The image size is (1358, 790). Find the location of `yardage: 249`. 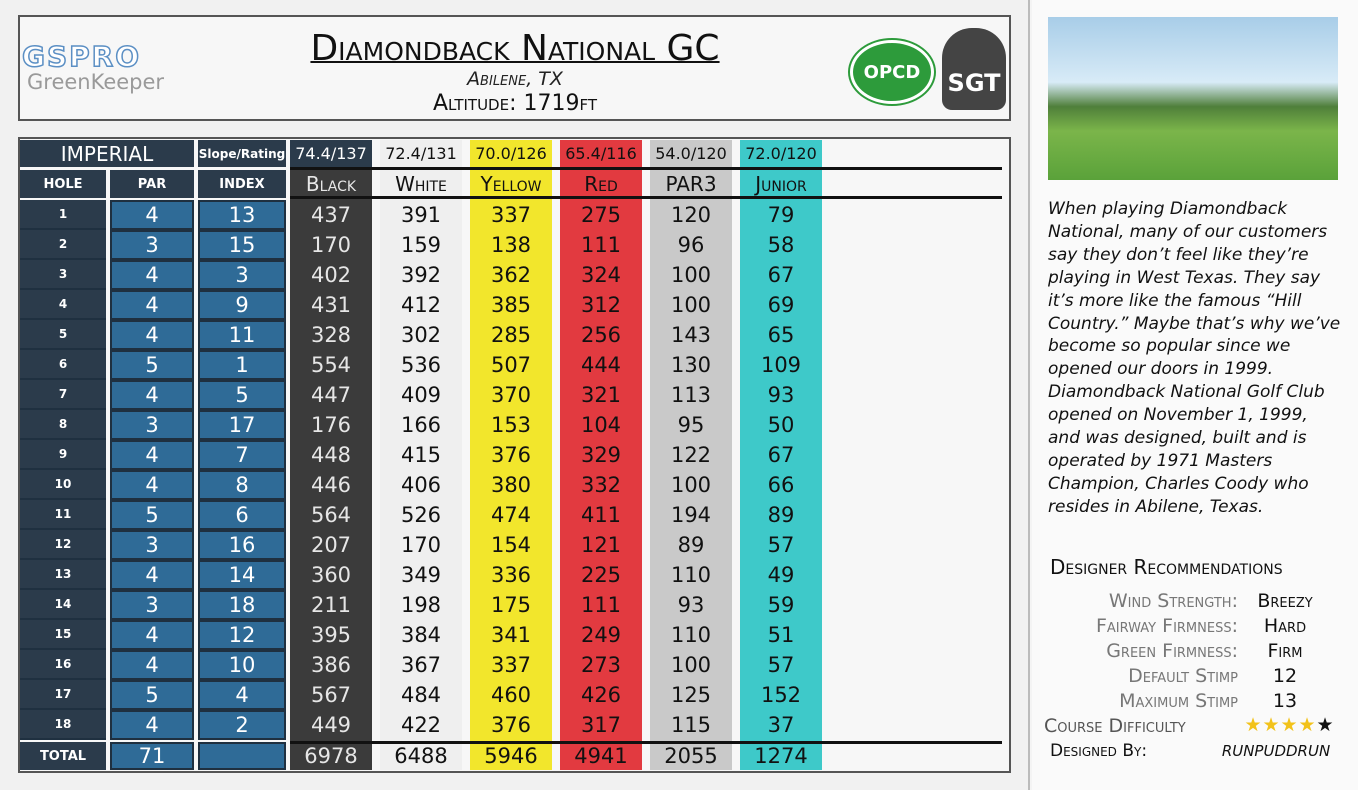

yardage: 249 is located at coordinates (601, 635).